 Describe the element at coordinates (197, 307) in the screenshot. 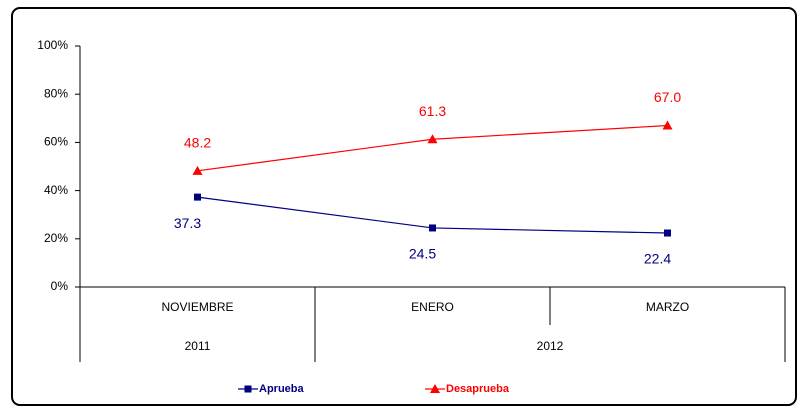

I see `x-tick-label: NOVIEMBRE` at that location.